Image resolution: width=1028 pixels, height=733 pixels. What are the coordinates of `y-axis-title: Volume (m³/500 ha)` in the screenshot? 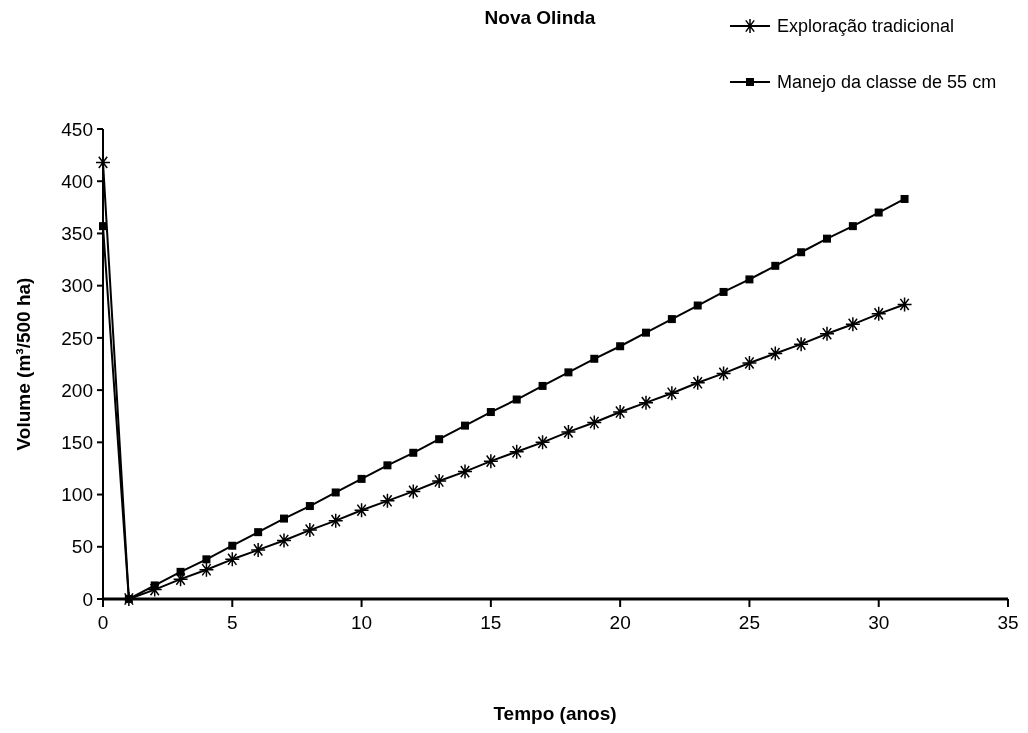 It's located at (23, 364).